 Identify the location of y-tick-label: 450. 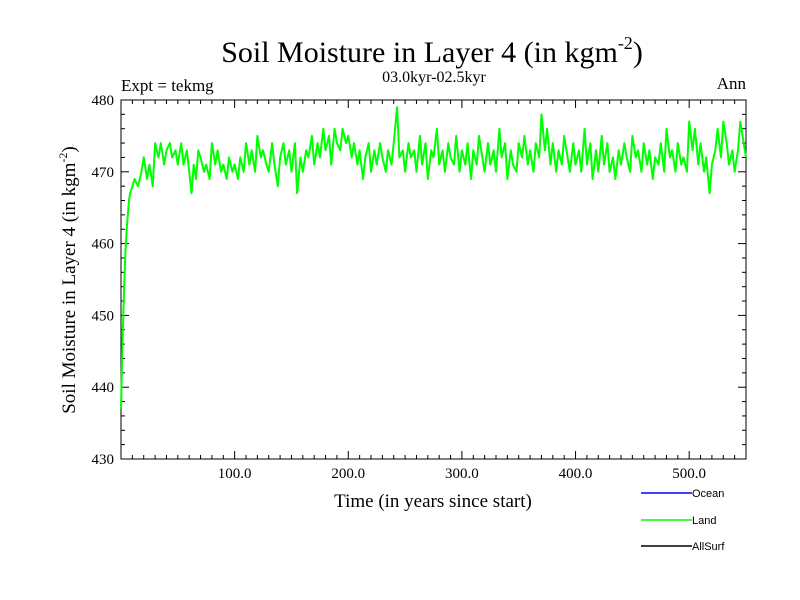
(103, 316).